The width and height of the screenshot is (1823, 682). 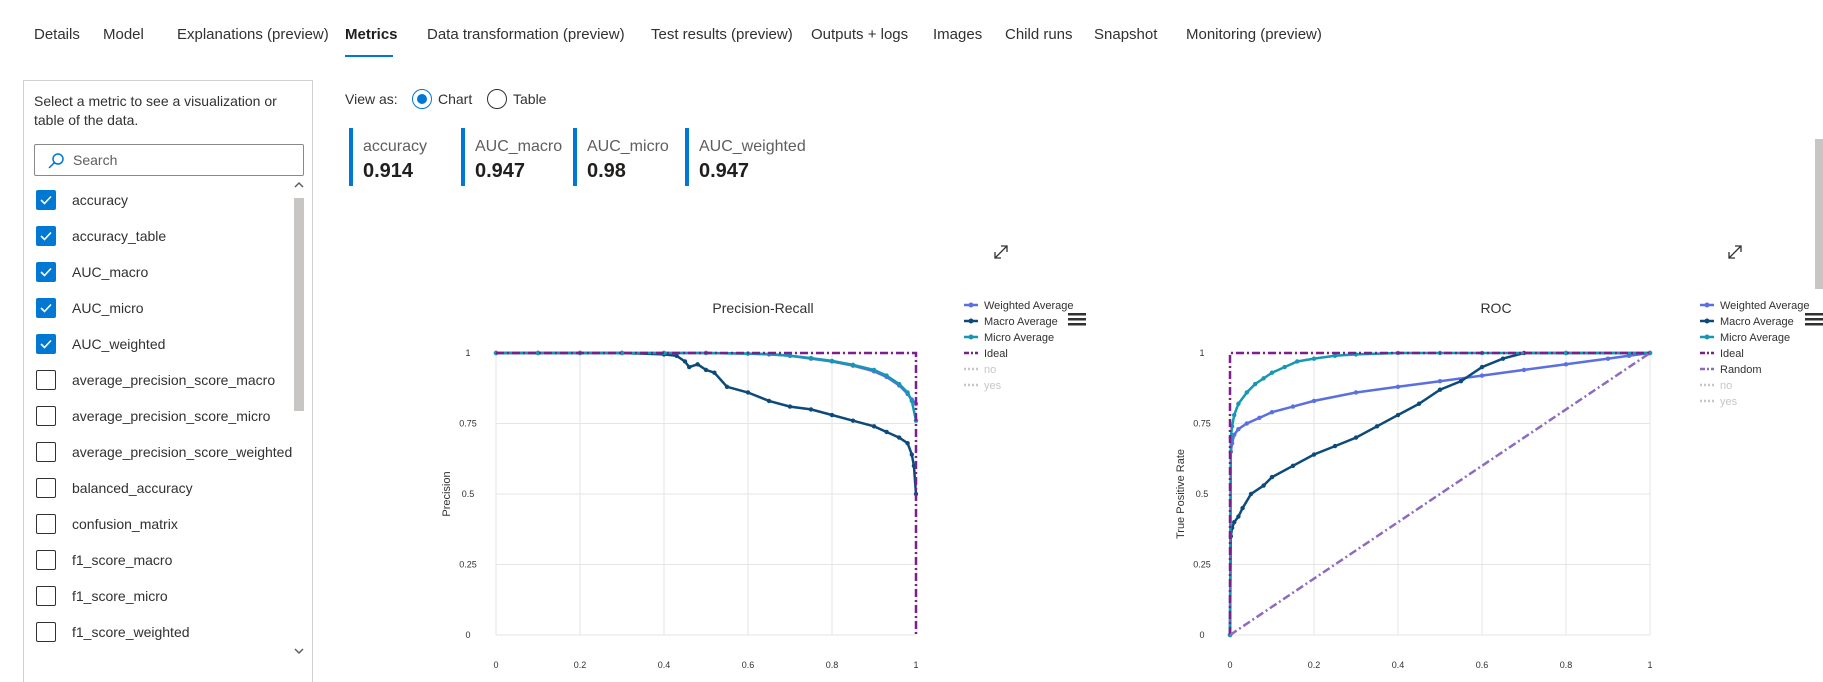 What do you see at coordinates (163, 200) in the screenshot?
I see `metric-list-item: accuracy` at bounding box center [163, 200].